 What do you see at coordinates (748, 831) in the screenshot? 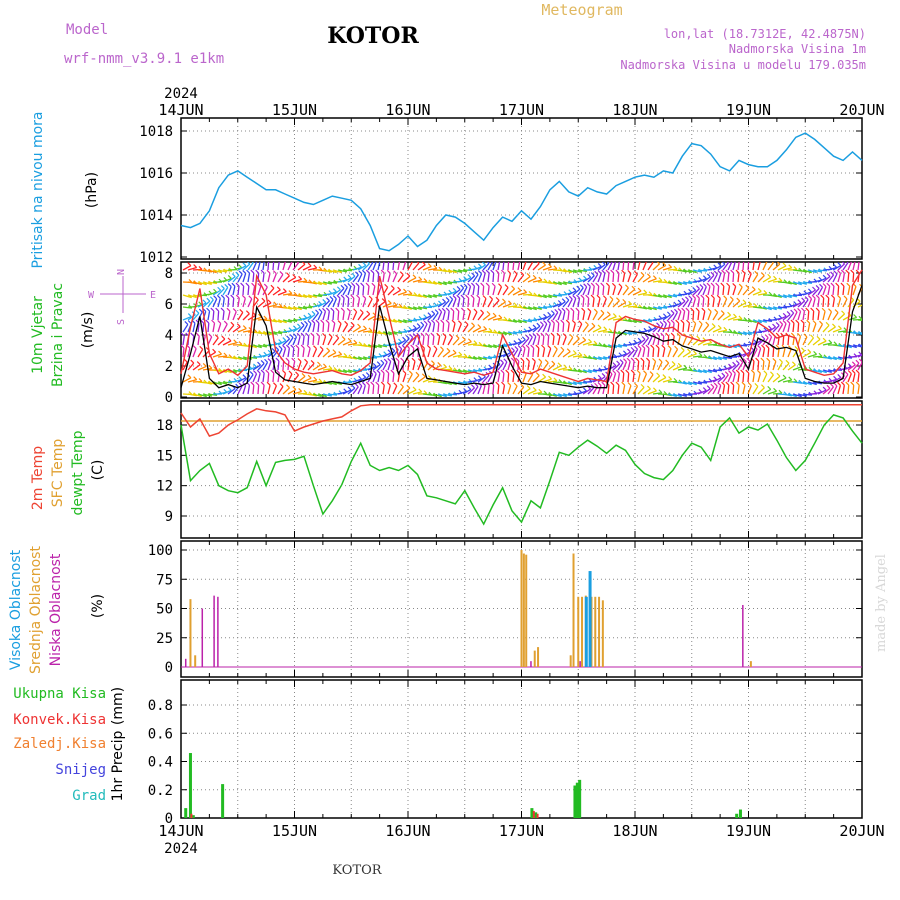
I see `x-tick-label-bottom: 19JUN` at bounding box center [748, 831].